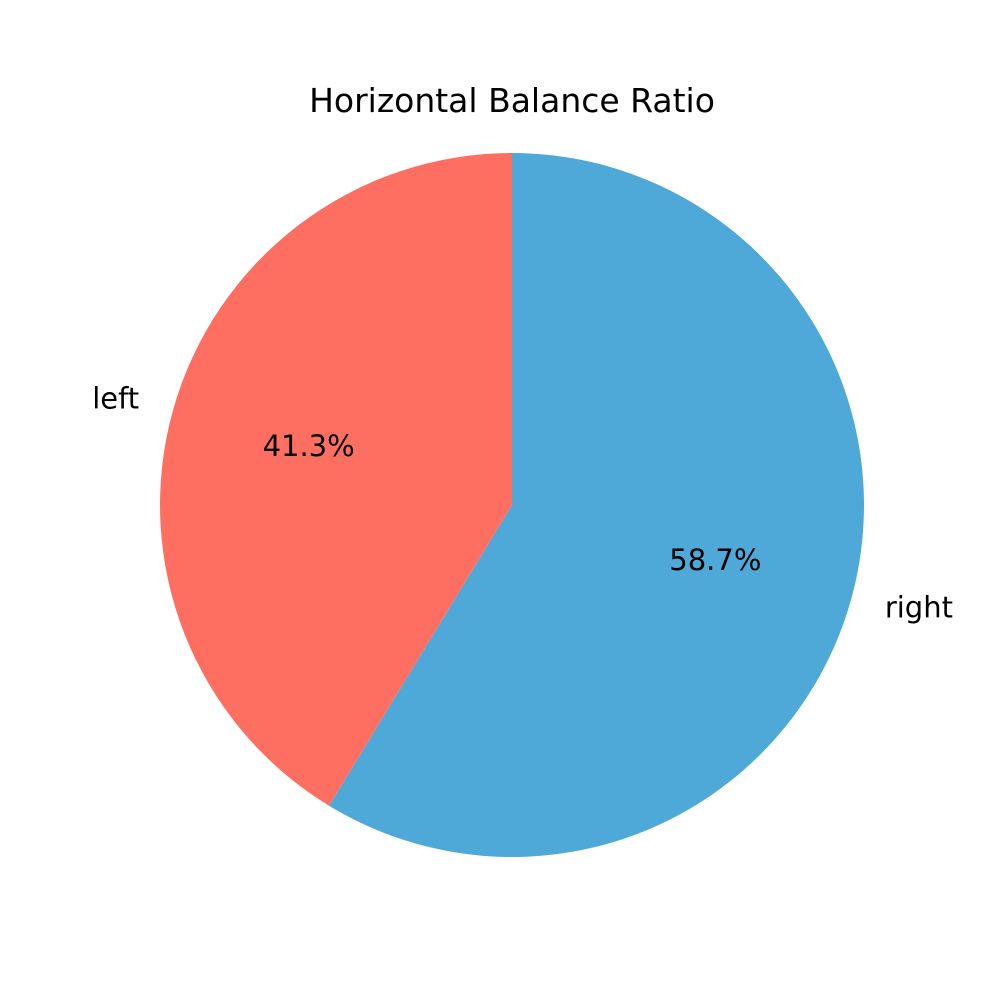 This screenshot has height=1000, width=1000. What do you see at coordinates (115, 398) in the screenshot?
I see `slice-label-left: left` at bounding box center [115, 398].